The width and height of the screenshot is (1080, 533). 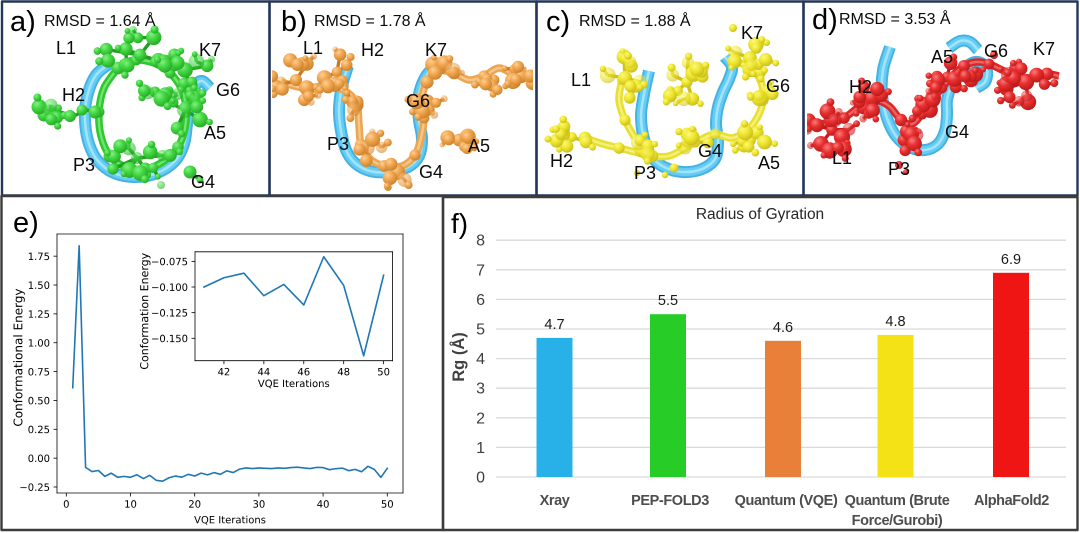 What do you see at coordinates (480, 330) in the screenshot?
I see `svg-text: 5` at bounding box center [480, 330].